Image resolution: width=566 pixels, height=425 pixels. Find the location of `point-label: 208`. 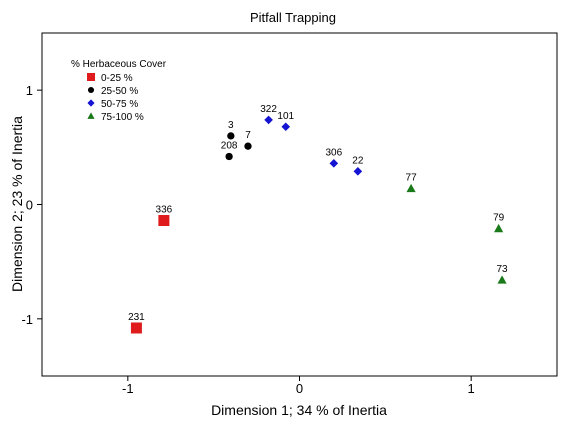

point-label: 208 is located at coordinates (229, 145).